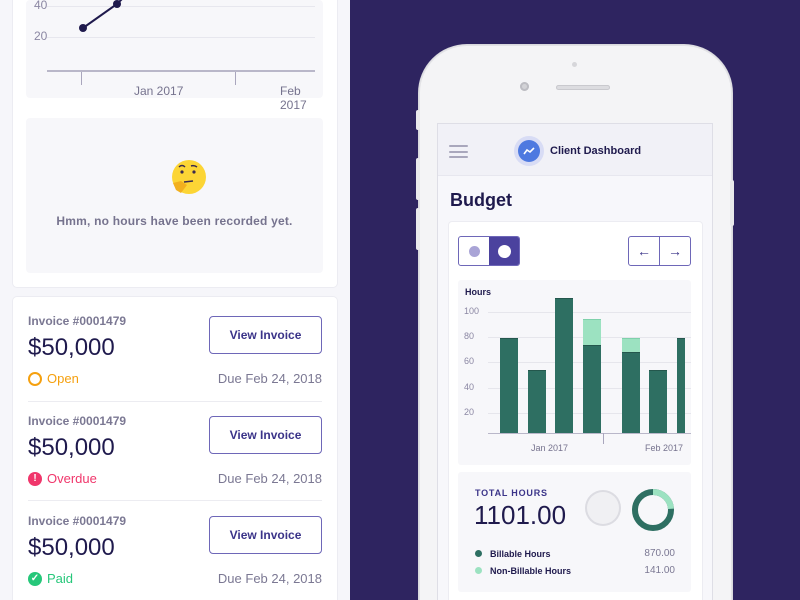  Describe the element at coordinates (469, 336) in the screenshot. I see `y-tick-label: 80` at that location.